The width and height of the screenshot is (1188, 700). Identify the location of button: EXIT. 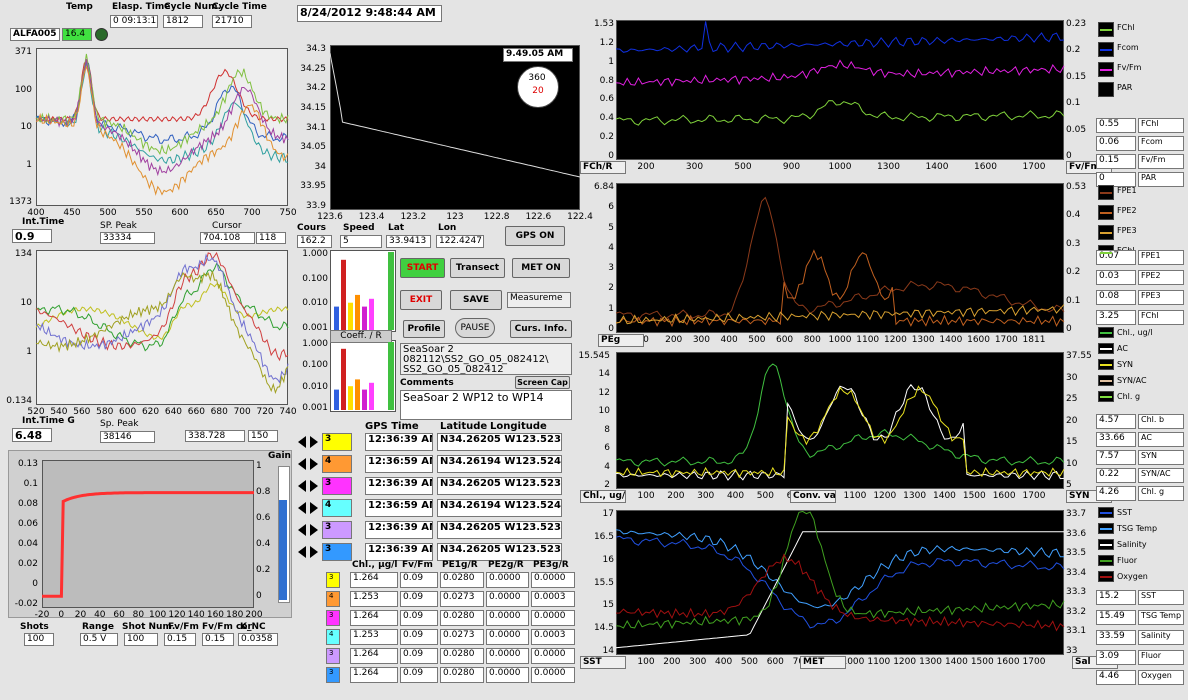
(421, 300).